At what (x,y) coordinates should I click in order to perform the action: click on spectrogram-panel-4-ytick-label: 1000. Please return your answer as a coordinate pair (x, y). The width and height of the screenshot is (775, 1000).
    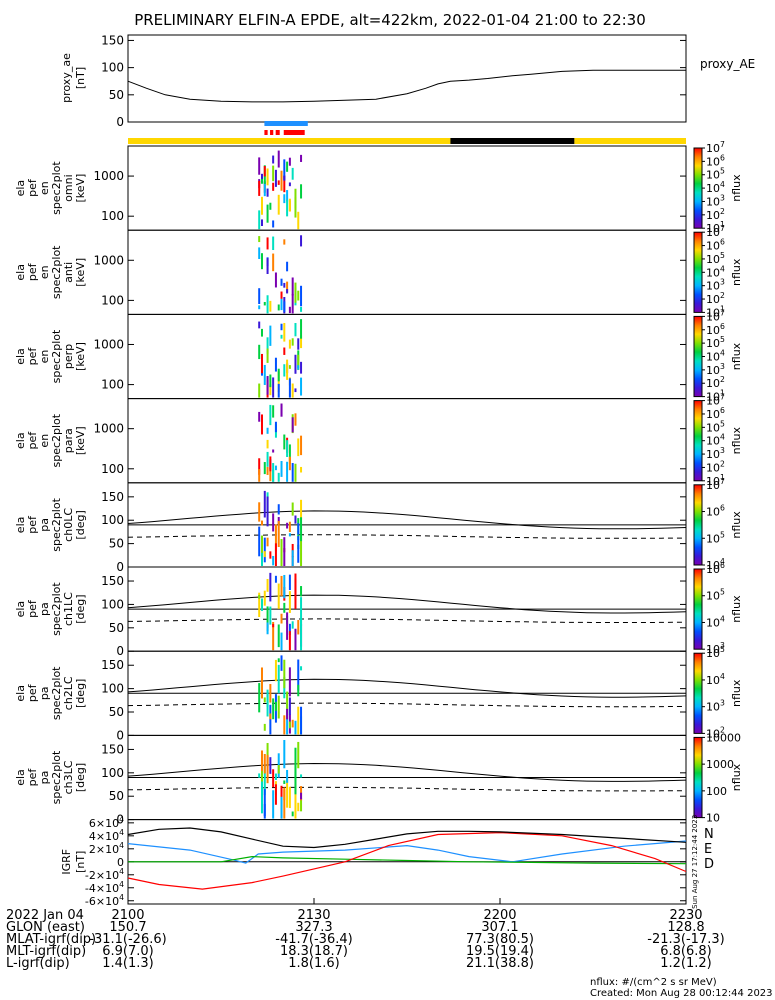
    Looking at the image, I should click on (108, 429).